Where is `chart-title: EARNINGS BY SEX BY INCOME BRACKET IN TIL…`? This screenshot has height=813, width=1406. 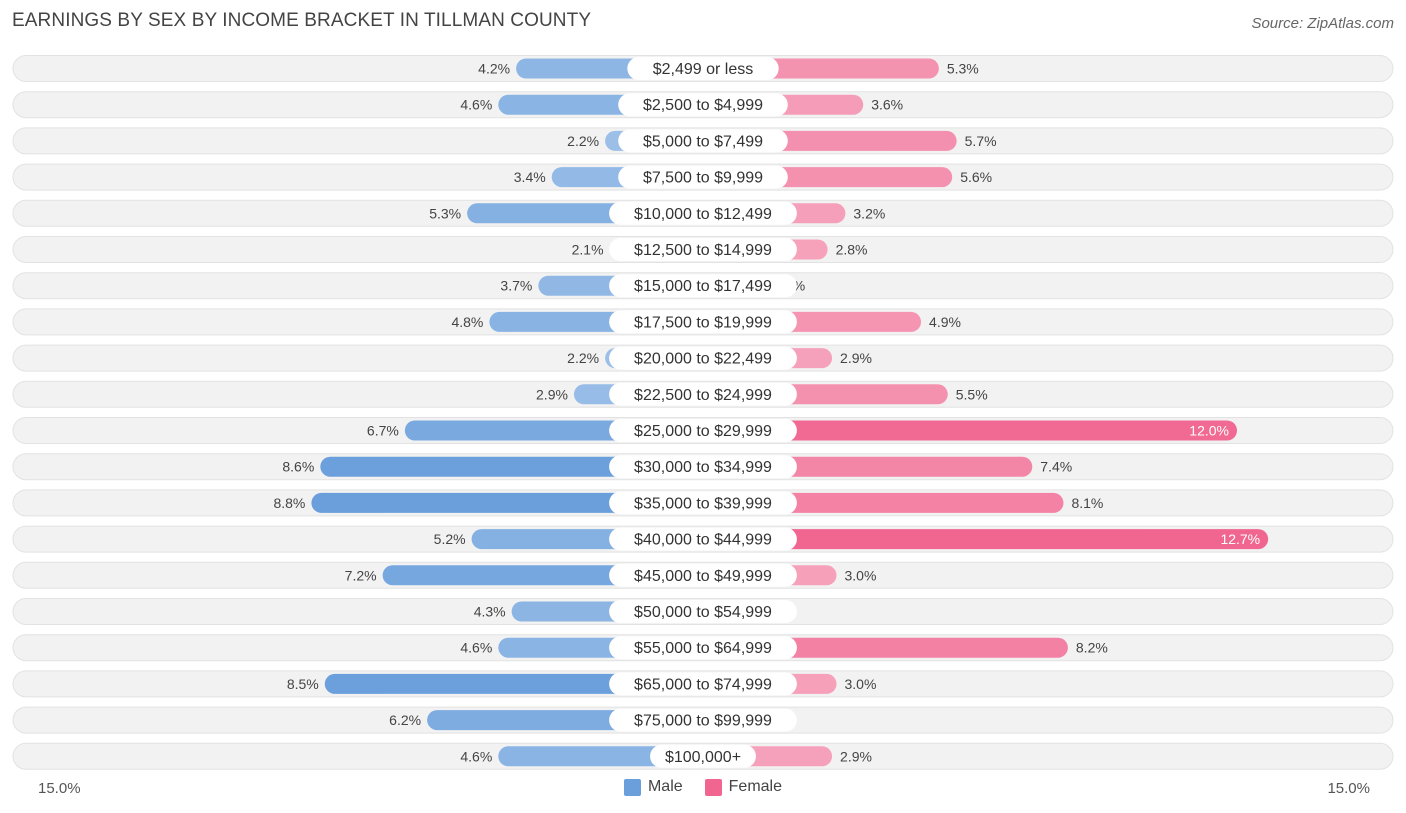
chart-title: EARNINGS BY SEX BY INCOME BRACKET IN TIL… is located at coordinates (302, 20).